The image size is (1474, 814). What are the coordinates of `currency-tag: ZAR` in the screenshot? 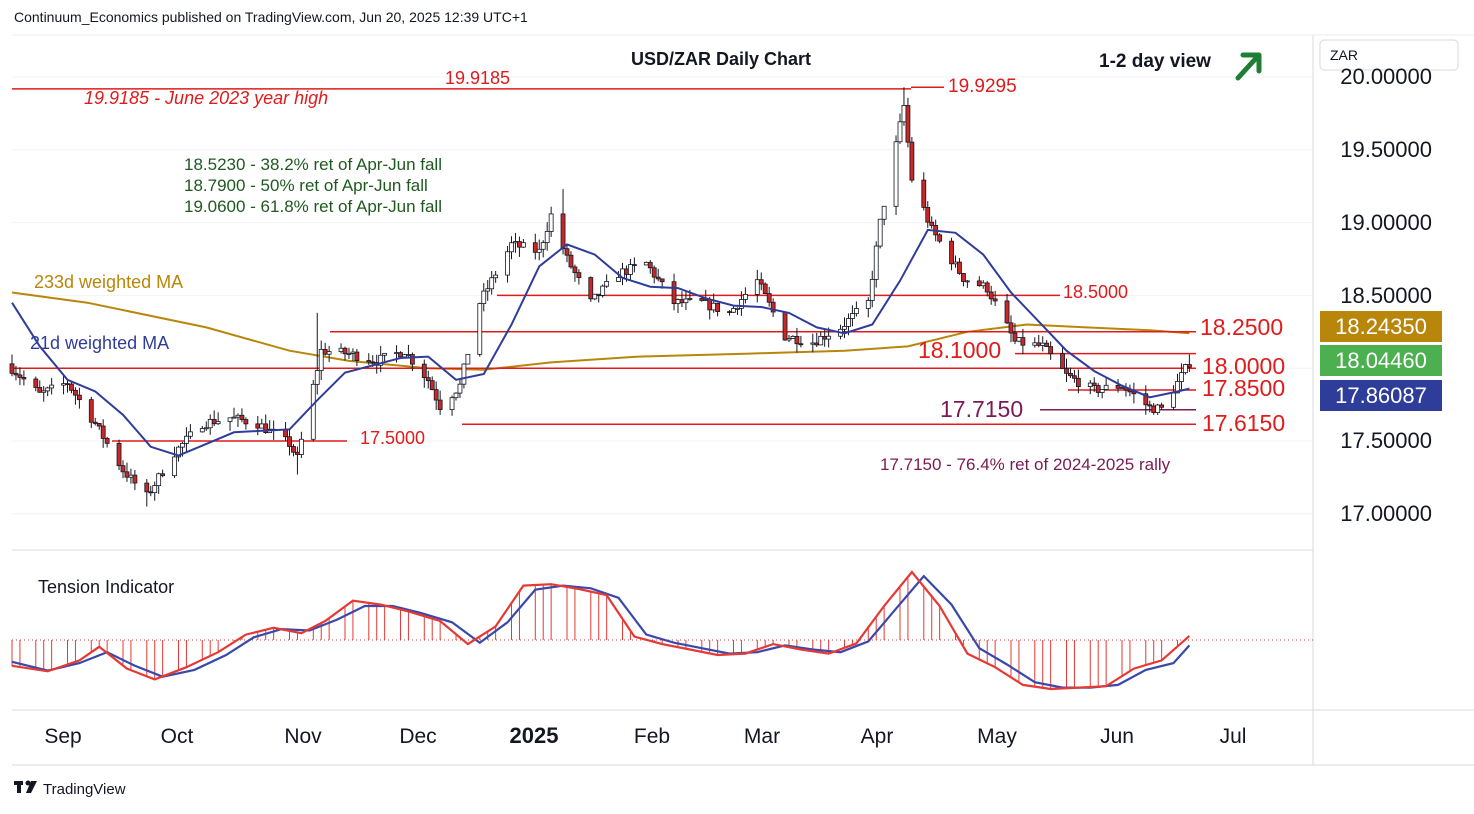 It's located at (1389, 55).